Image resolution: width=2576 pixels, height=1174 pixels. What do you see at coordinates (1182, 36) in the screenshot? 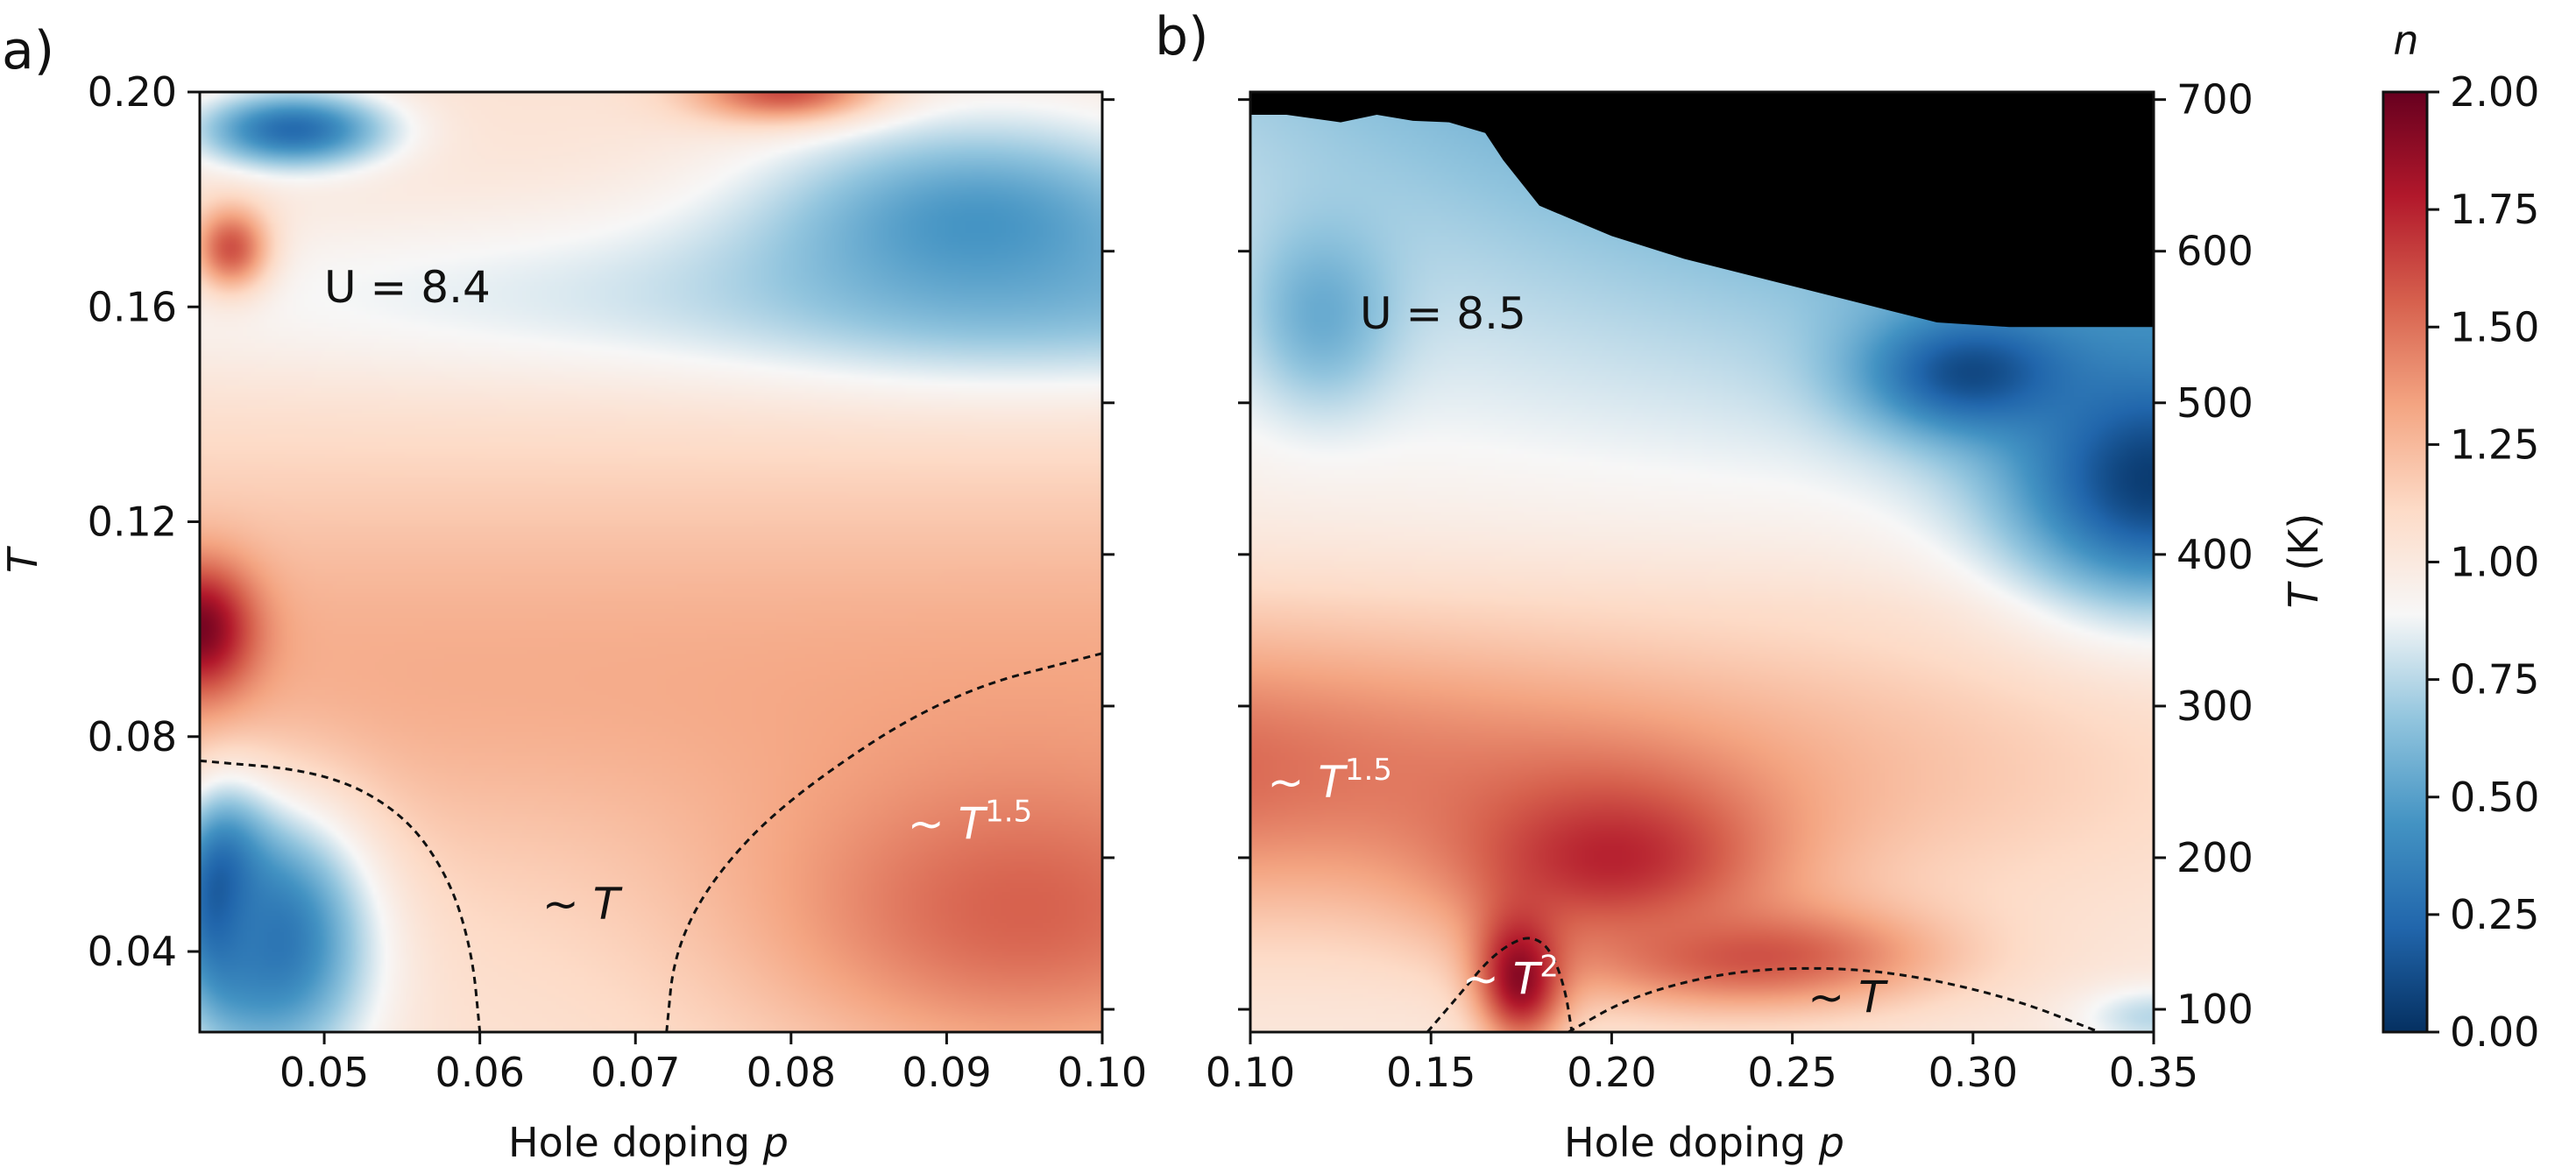
I see `panel-b-label: b)` at bounding box center [1182, 36].